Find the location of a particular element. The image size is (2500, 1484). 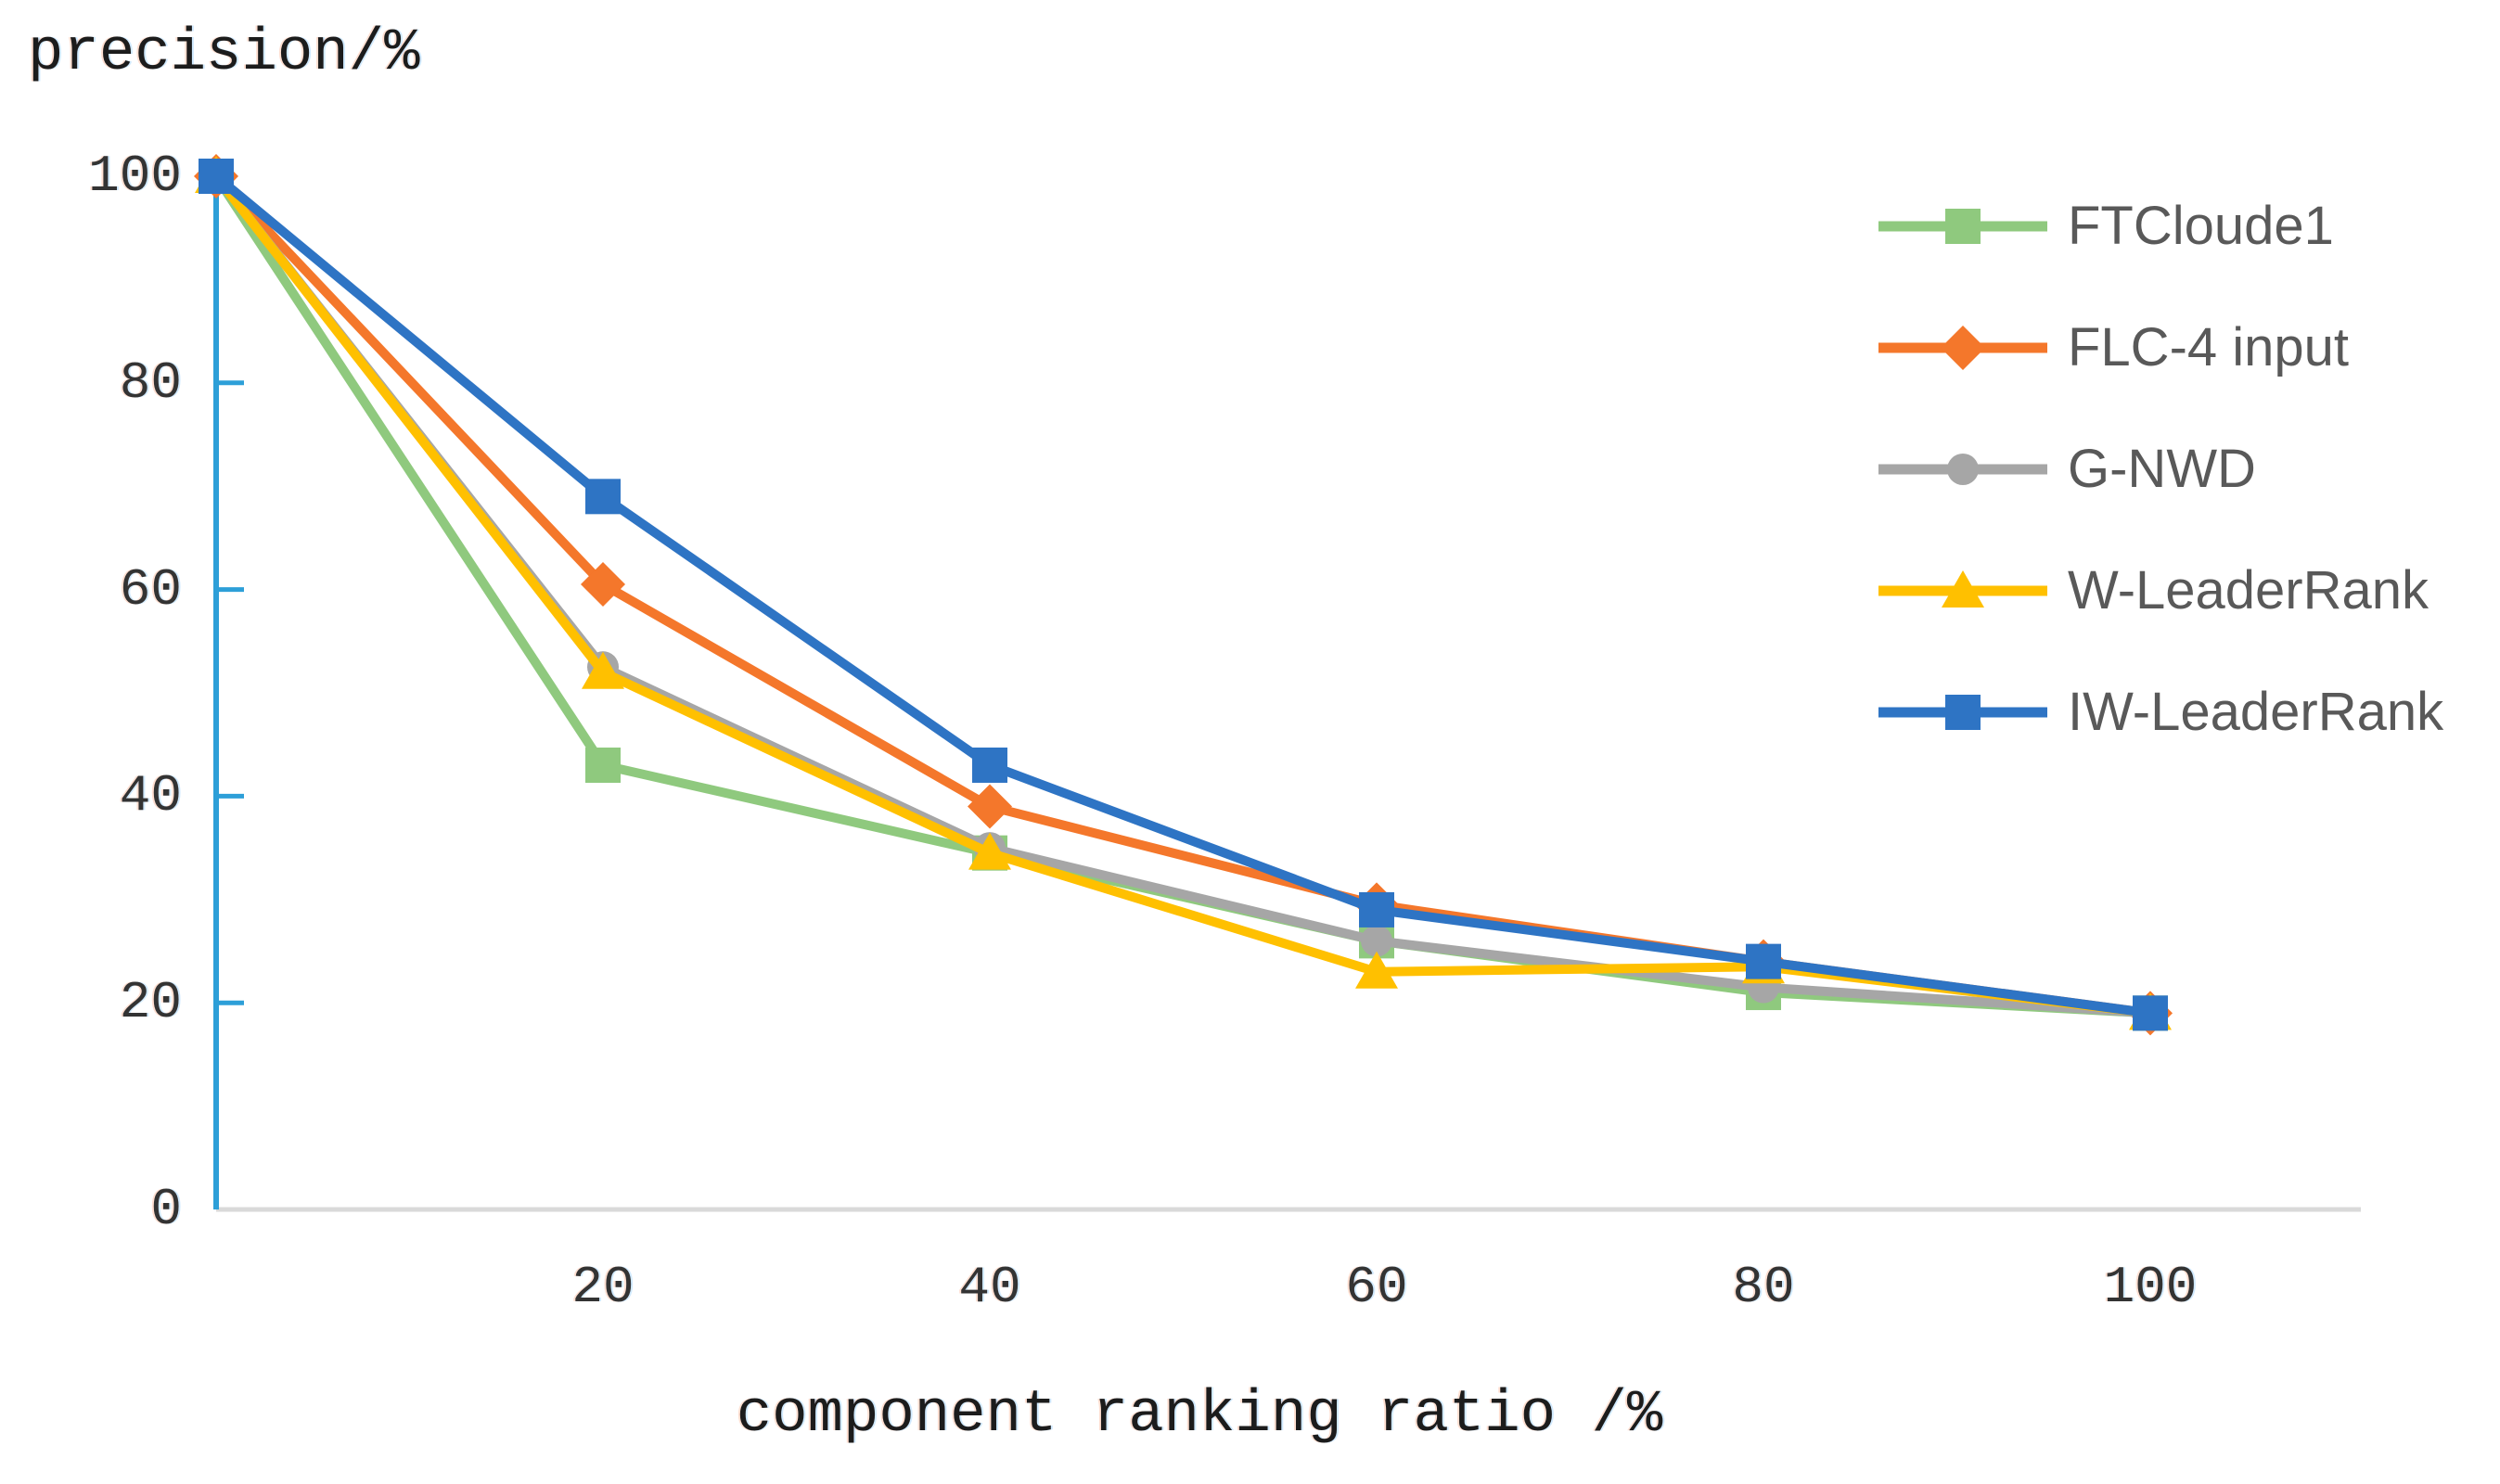

y-tick-label: 20 is located at coordinates (150, 1003).